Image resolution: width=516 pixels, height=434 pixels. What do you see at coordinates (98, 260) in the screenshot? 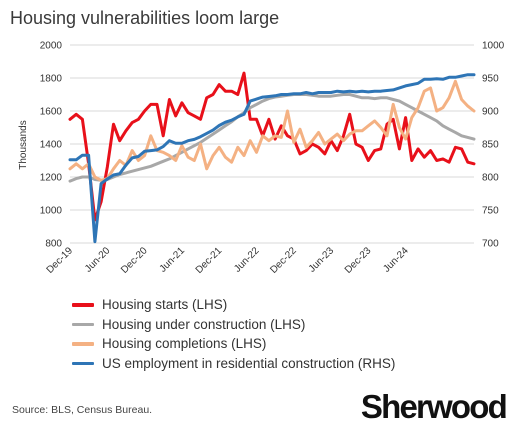
I see `x-tick-label: Jun-20` at bounding box center [98, 260].